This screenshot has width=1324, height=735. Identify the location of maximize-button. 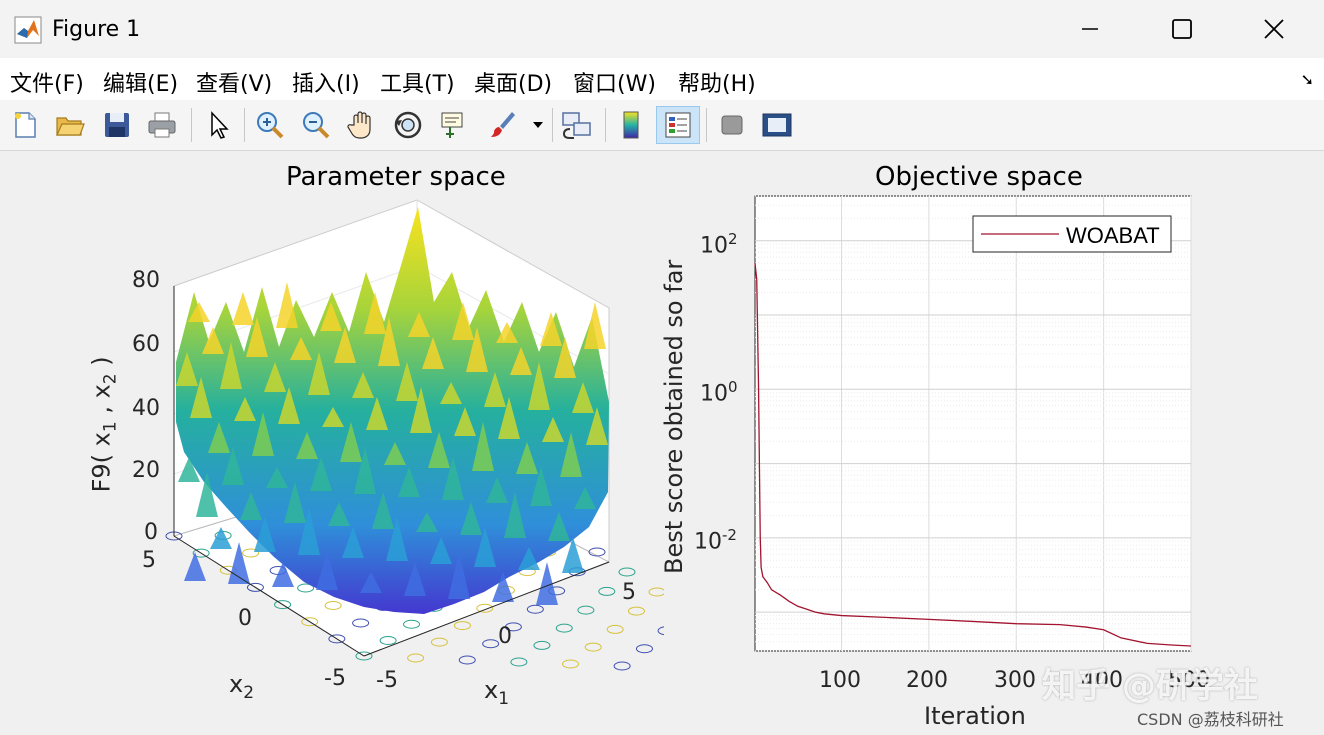
(1182, 29).